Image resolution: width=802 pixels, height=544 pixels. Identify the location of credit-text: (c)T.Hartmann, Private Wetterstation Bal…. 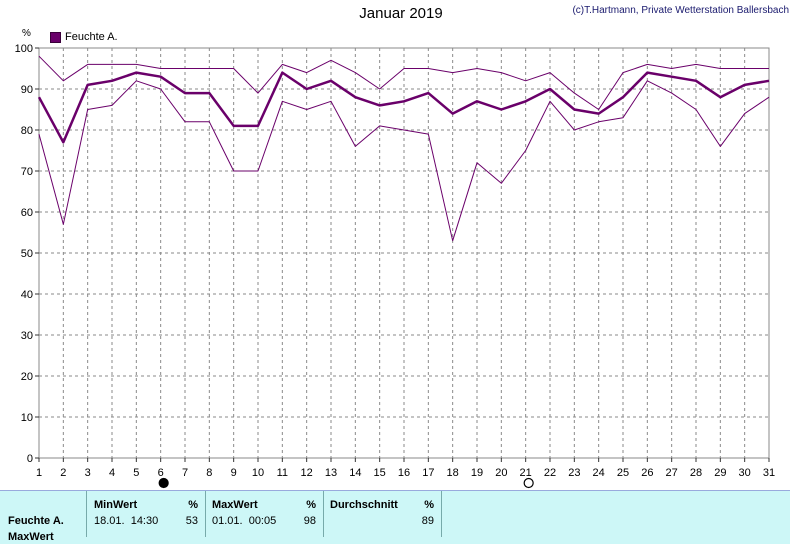
(680, 10).